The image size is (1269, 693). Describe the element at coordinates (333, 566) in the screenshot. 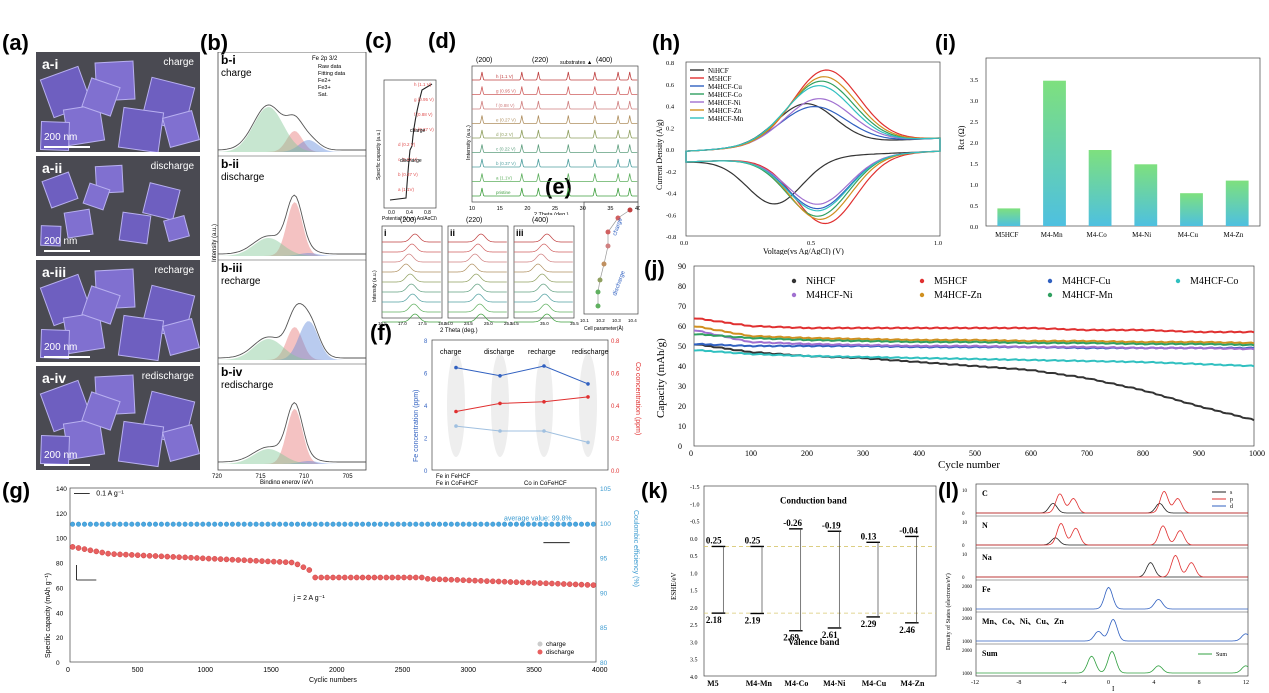

I see `g-capacity-series` at that location.